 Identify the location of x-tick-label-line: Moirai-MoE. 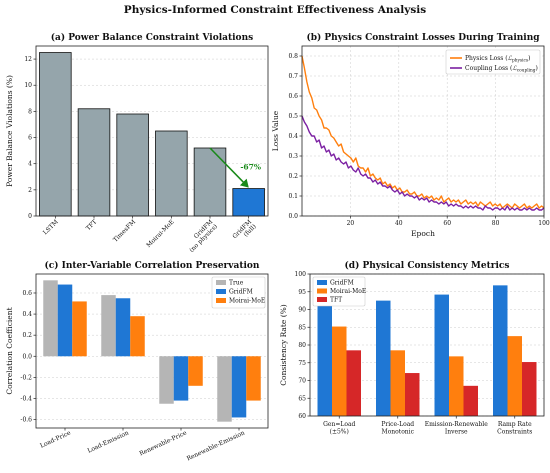
(160, 233).